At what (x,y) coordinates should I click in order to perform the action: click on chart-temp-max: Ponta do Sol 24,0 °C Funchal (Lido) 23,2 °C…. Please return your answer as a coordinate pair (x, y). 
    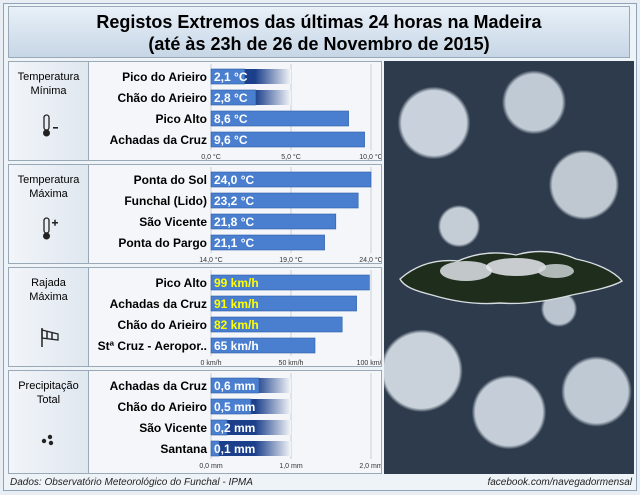
    Looking at the image, I should click on (249, 215).